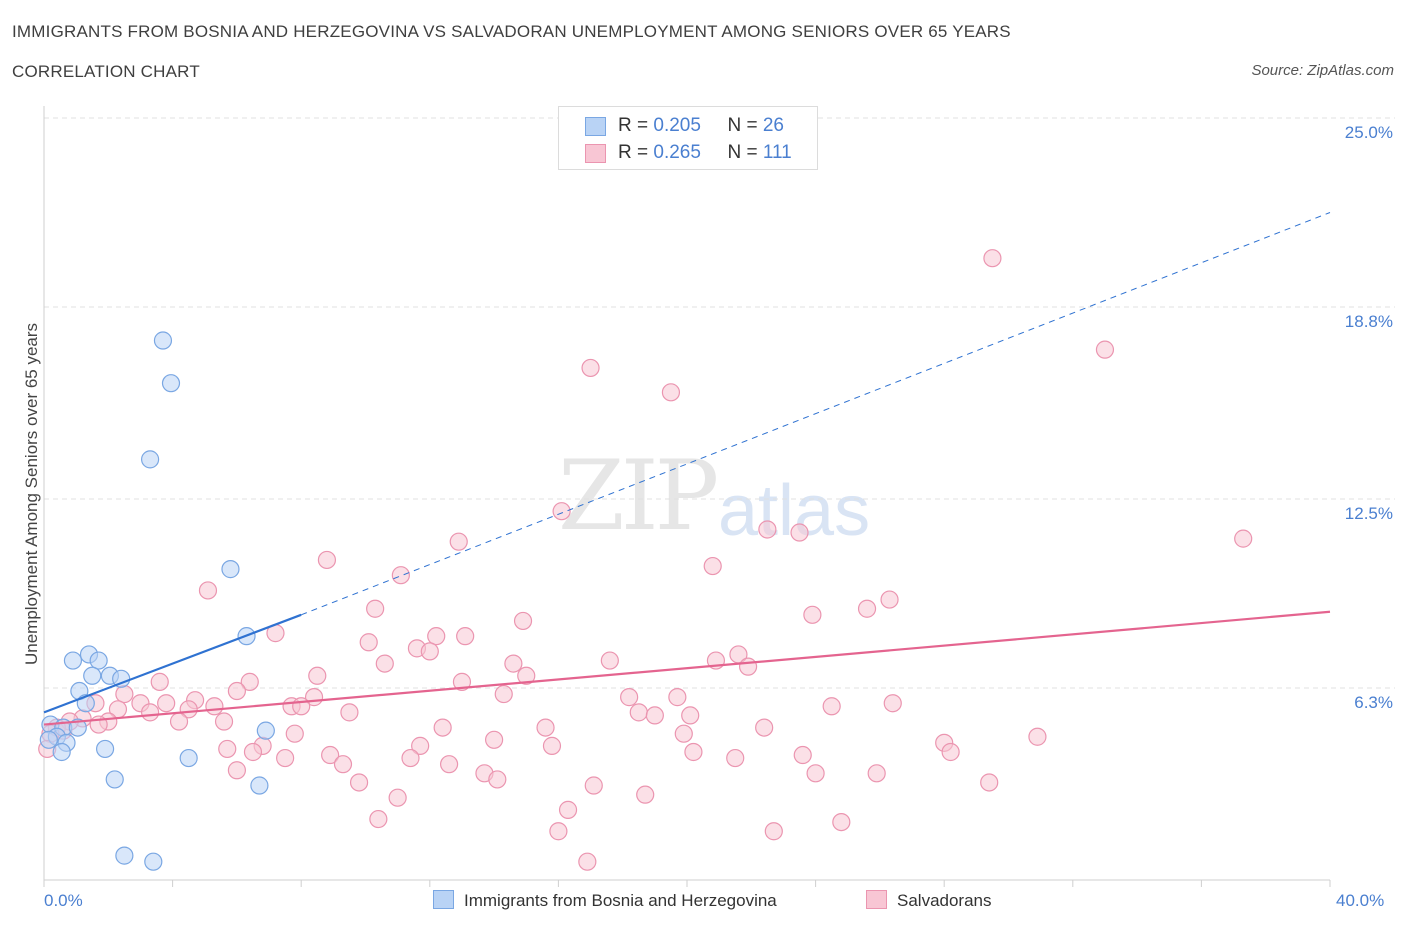 Image resolution: width=1406 pixels, height=930 pixels. I want to click on legend-item-bosnia: Immigrants from Bosnia and Herzegovina, so click(605, 900).